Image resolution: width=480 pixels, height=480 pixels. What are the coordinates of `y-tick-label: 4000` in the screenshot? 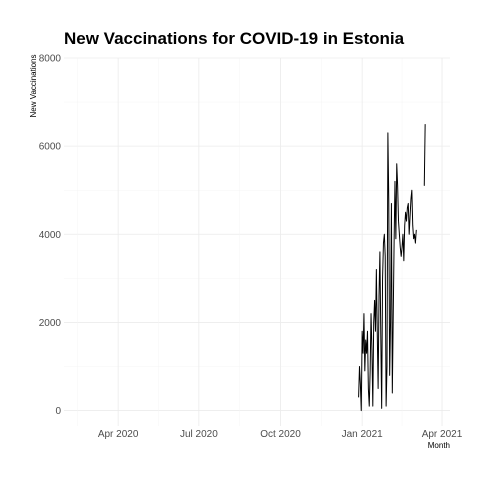 It's located at (50, 235).